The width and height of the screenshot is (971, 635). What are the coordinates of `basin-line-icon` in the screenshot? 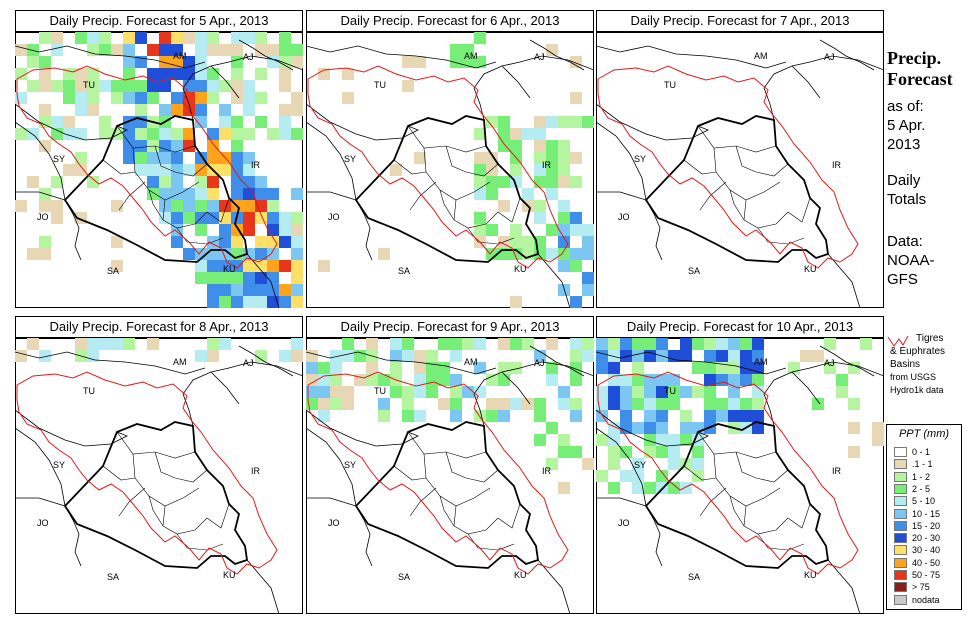 It's located at (898, 341).